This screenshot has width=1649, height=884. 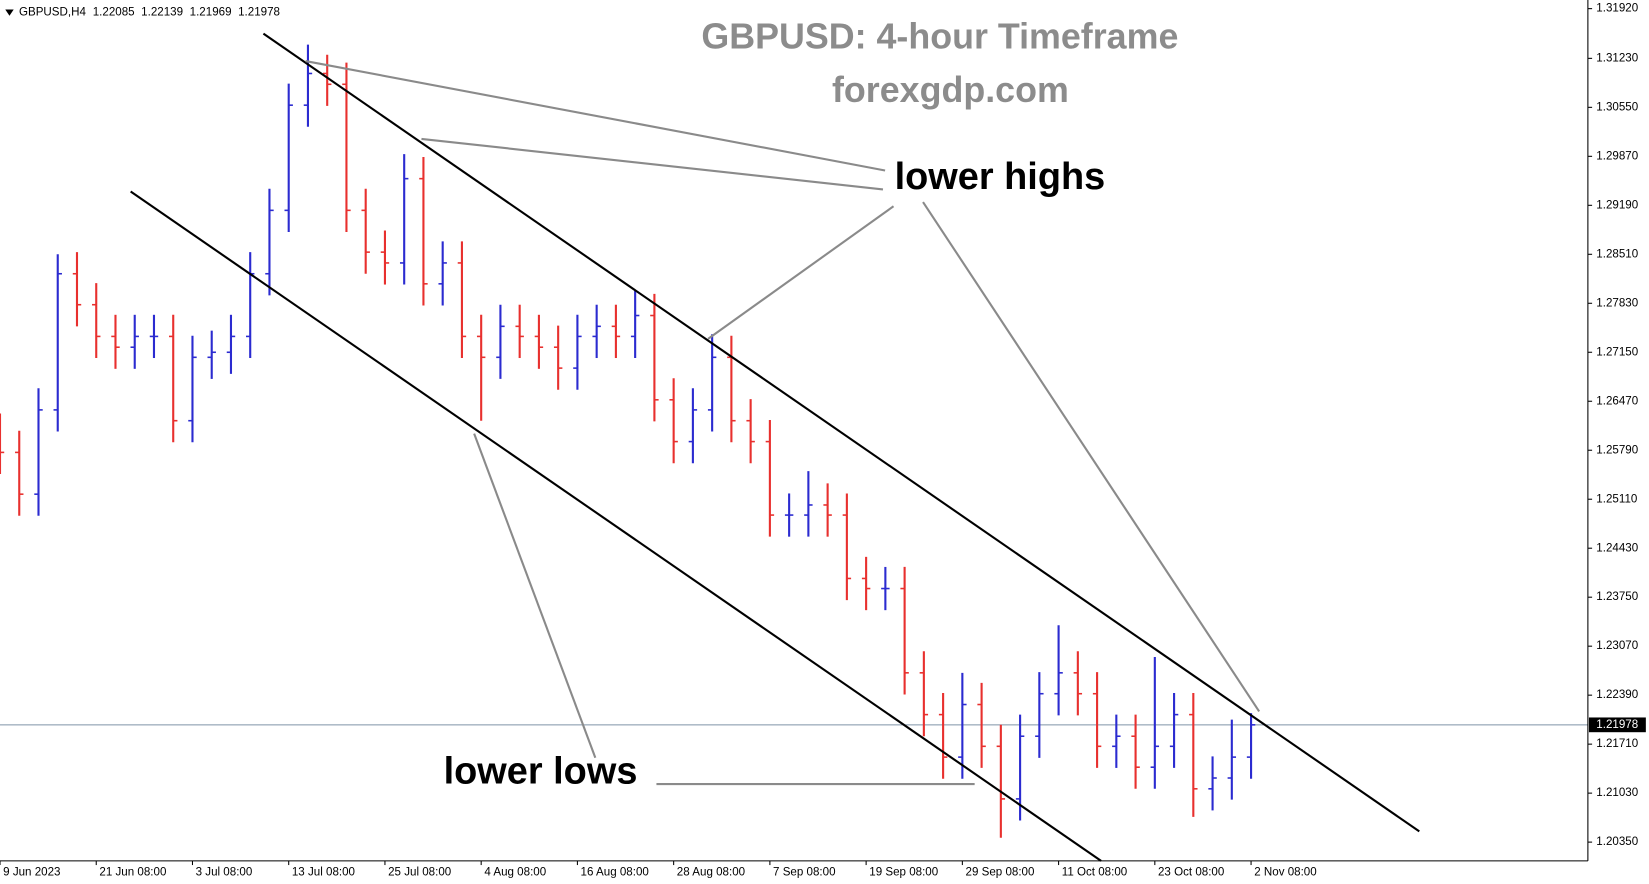 I want to click on y-tick-label: 1.21030, so click(x=1617, y=793).